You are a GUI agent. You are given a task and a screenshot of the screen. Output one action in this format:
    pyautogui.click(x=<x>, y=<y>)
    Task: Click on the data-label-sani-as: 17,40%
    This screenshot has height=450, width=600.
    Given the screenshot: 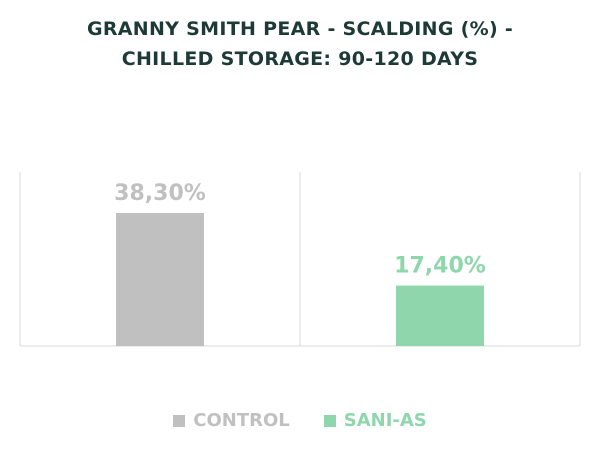 What is the action you would take?
    pyautogui.click(x=440, y=266)
    